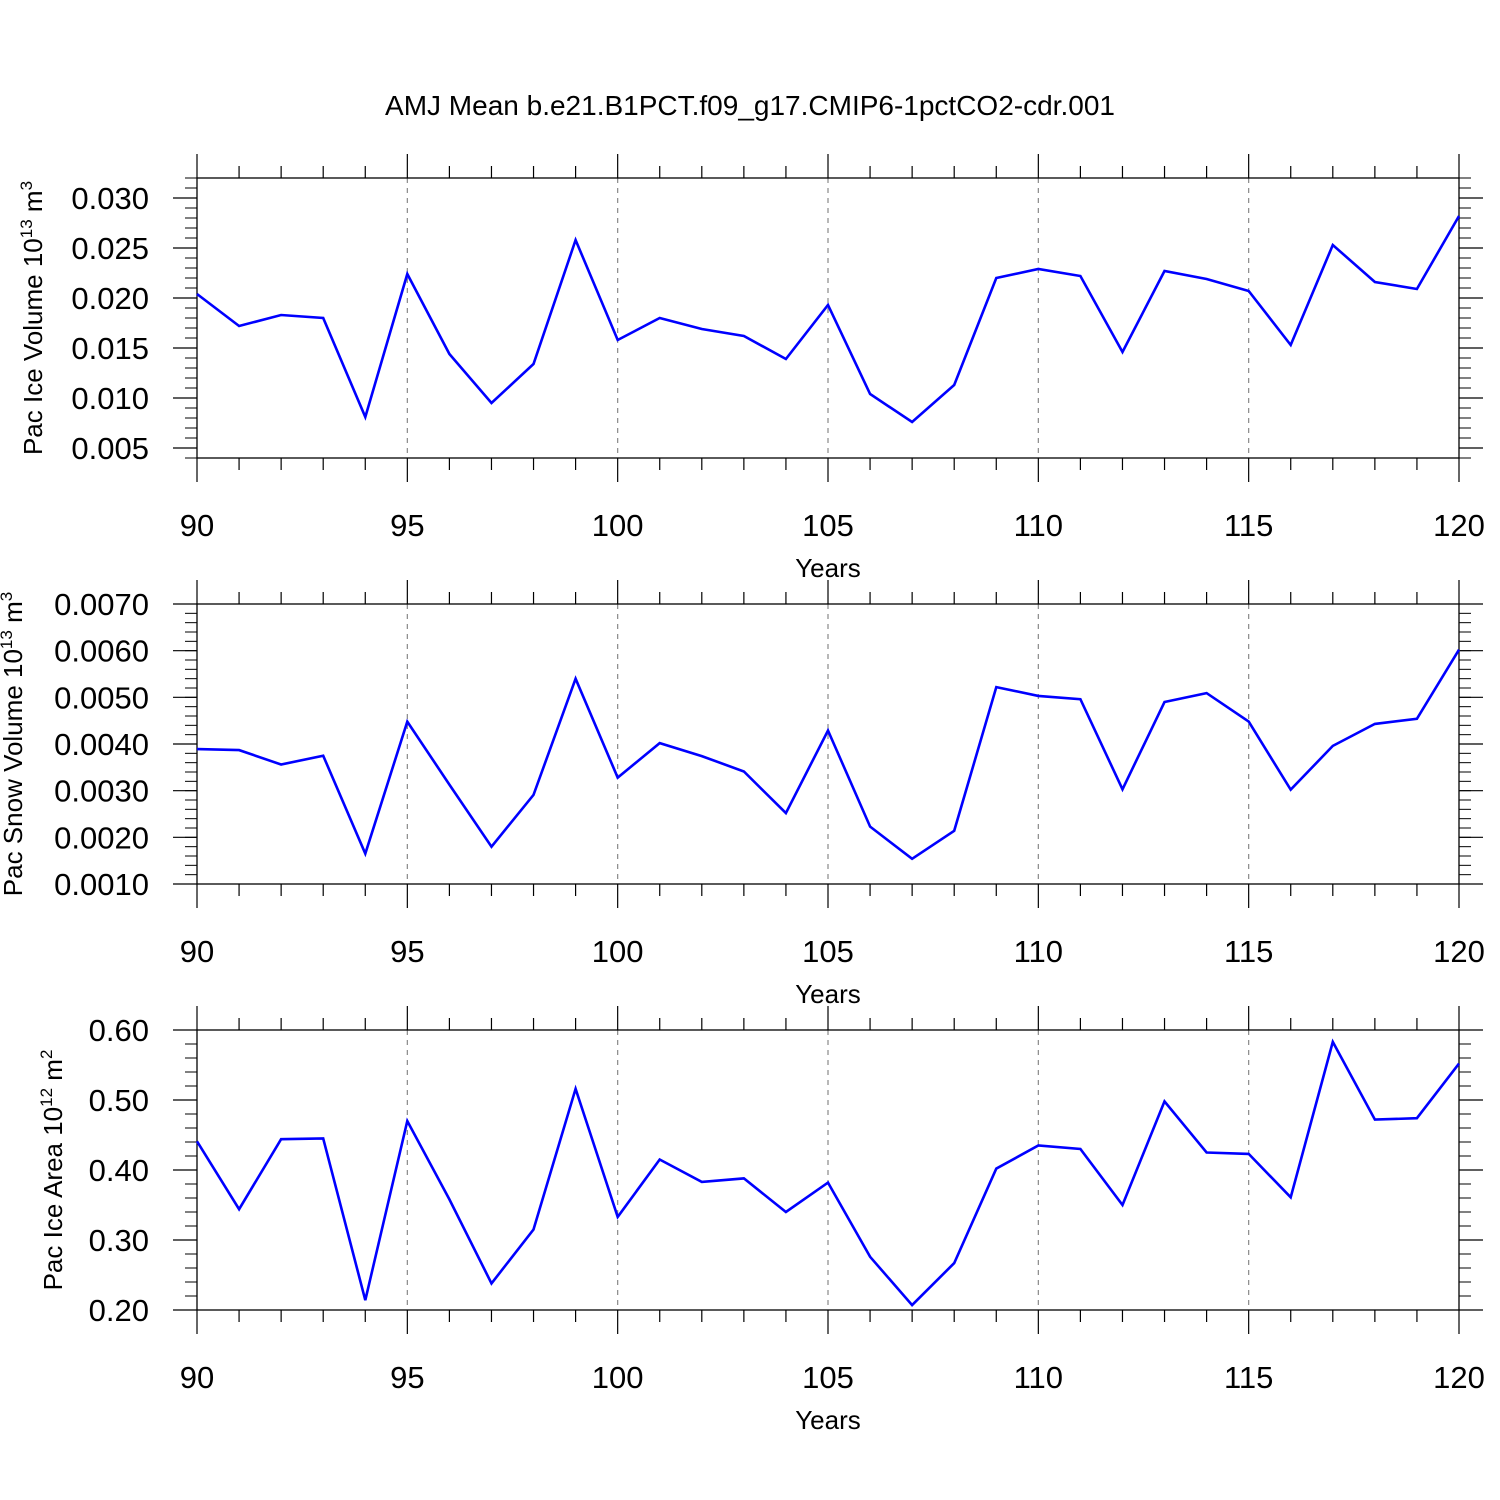 This screenshot has width=1500, height=1500. Describe the element at coordinates (119, 1100) in the screenshot. I see `y-tick-label: 0.50` at that location.